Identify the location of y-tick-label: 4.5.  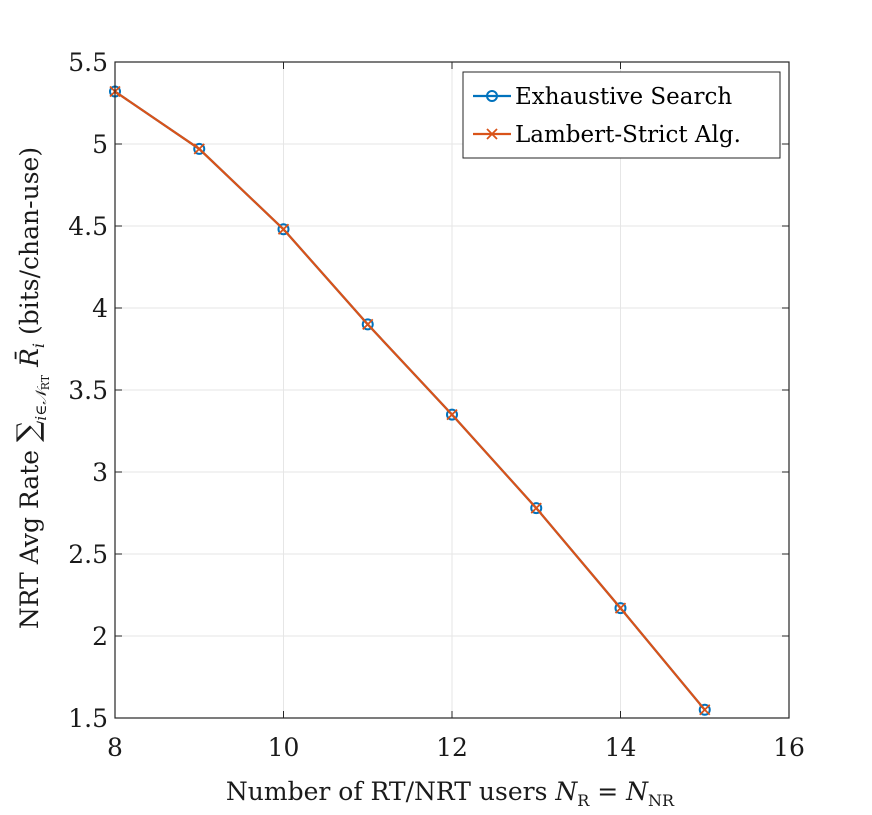
(88, 226).